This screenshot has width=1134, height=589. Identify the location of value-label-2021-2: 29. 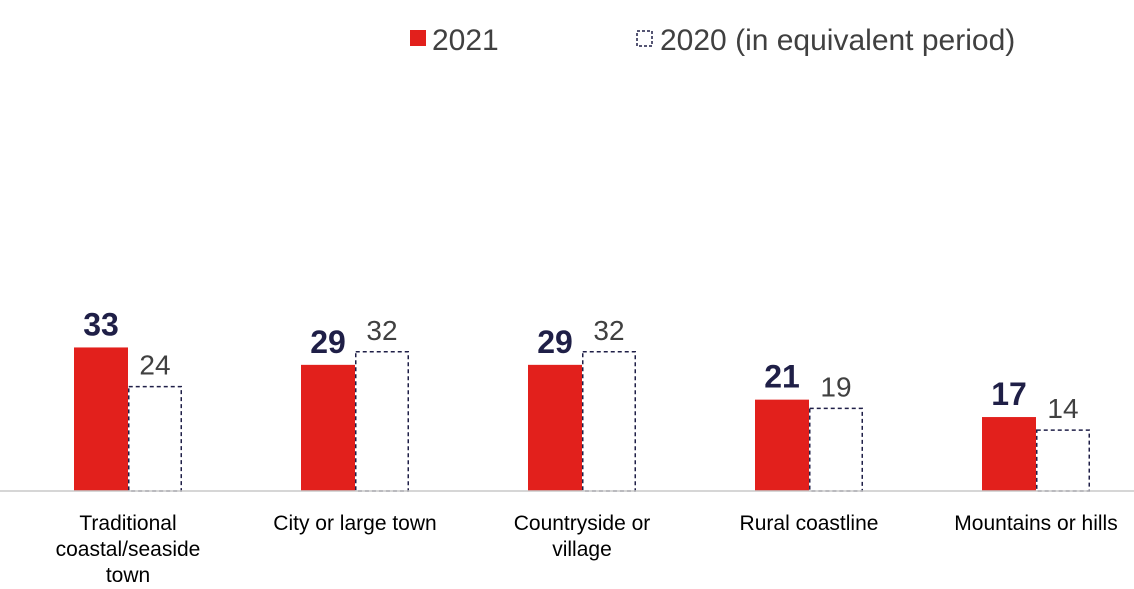
(555, 342).